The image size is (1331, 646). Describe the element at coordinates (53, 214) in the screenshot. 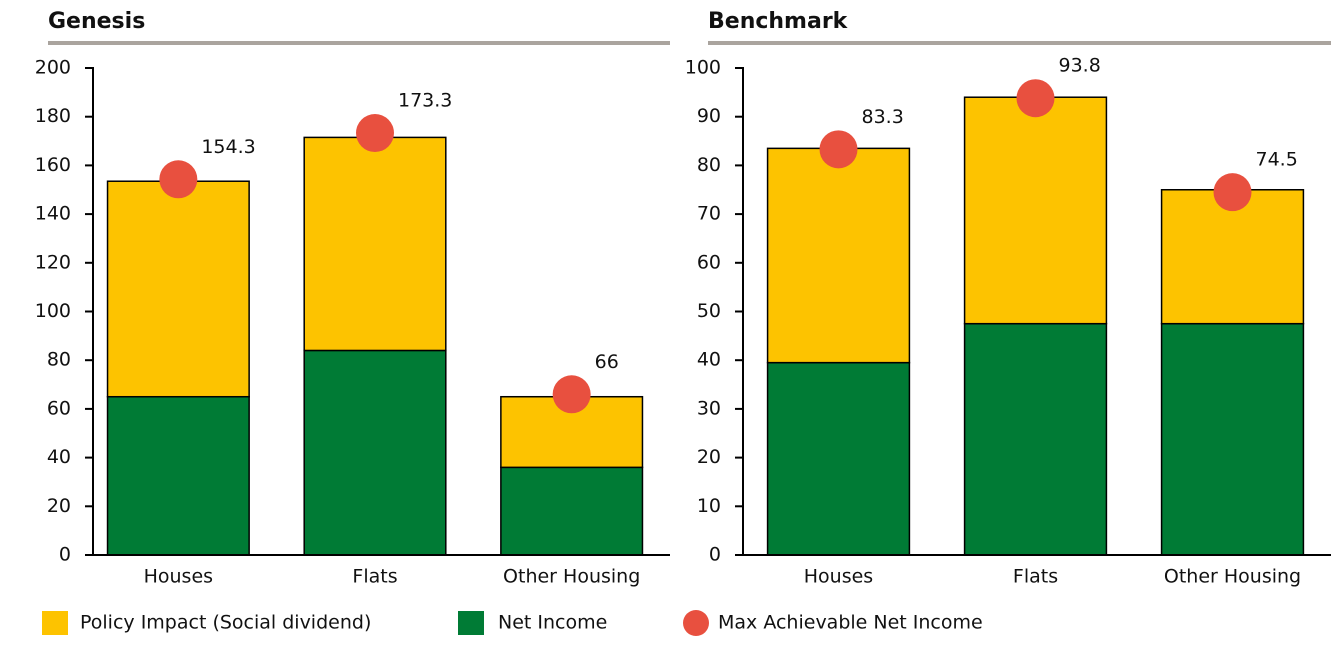

I see `y-tick-label: 140` at that location.